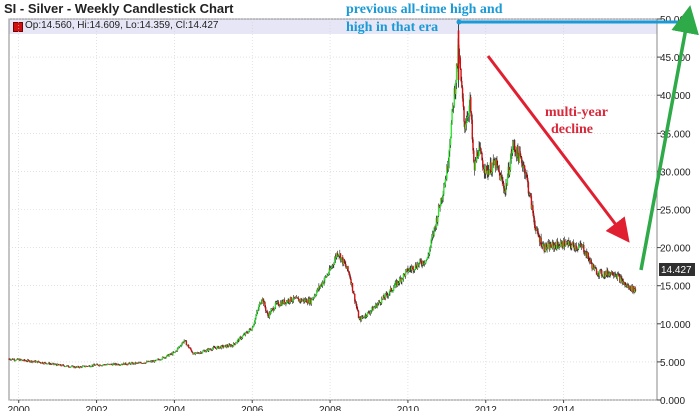  Describe the element at coordinates (563, 408) in the screenshot. I see `x-tick-label: 2014` at that location.